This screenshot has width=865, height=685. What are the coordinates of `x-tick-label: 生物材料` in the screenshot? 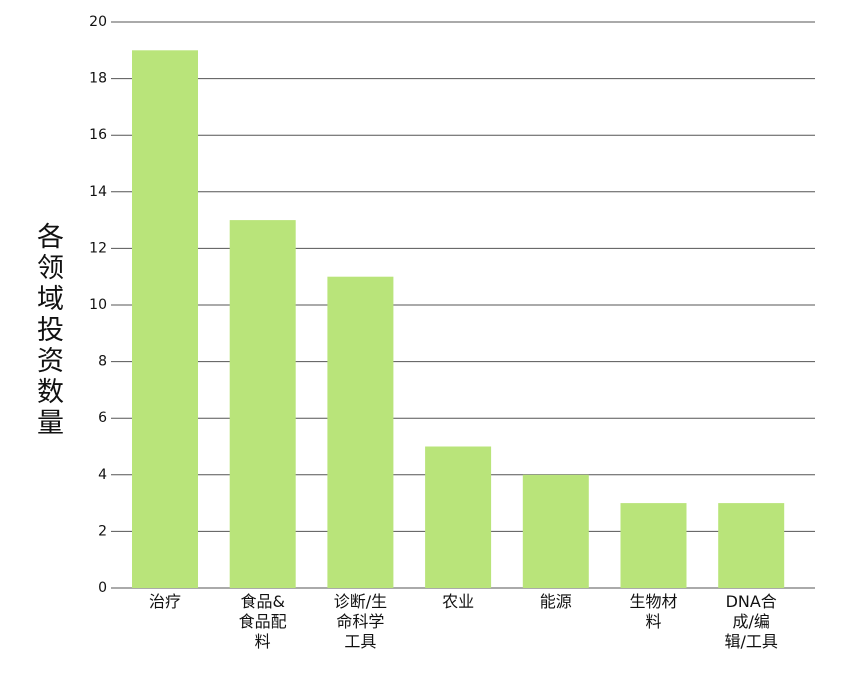 It's located at (653, 611).